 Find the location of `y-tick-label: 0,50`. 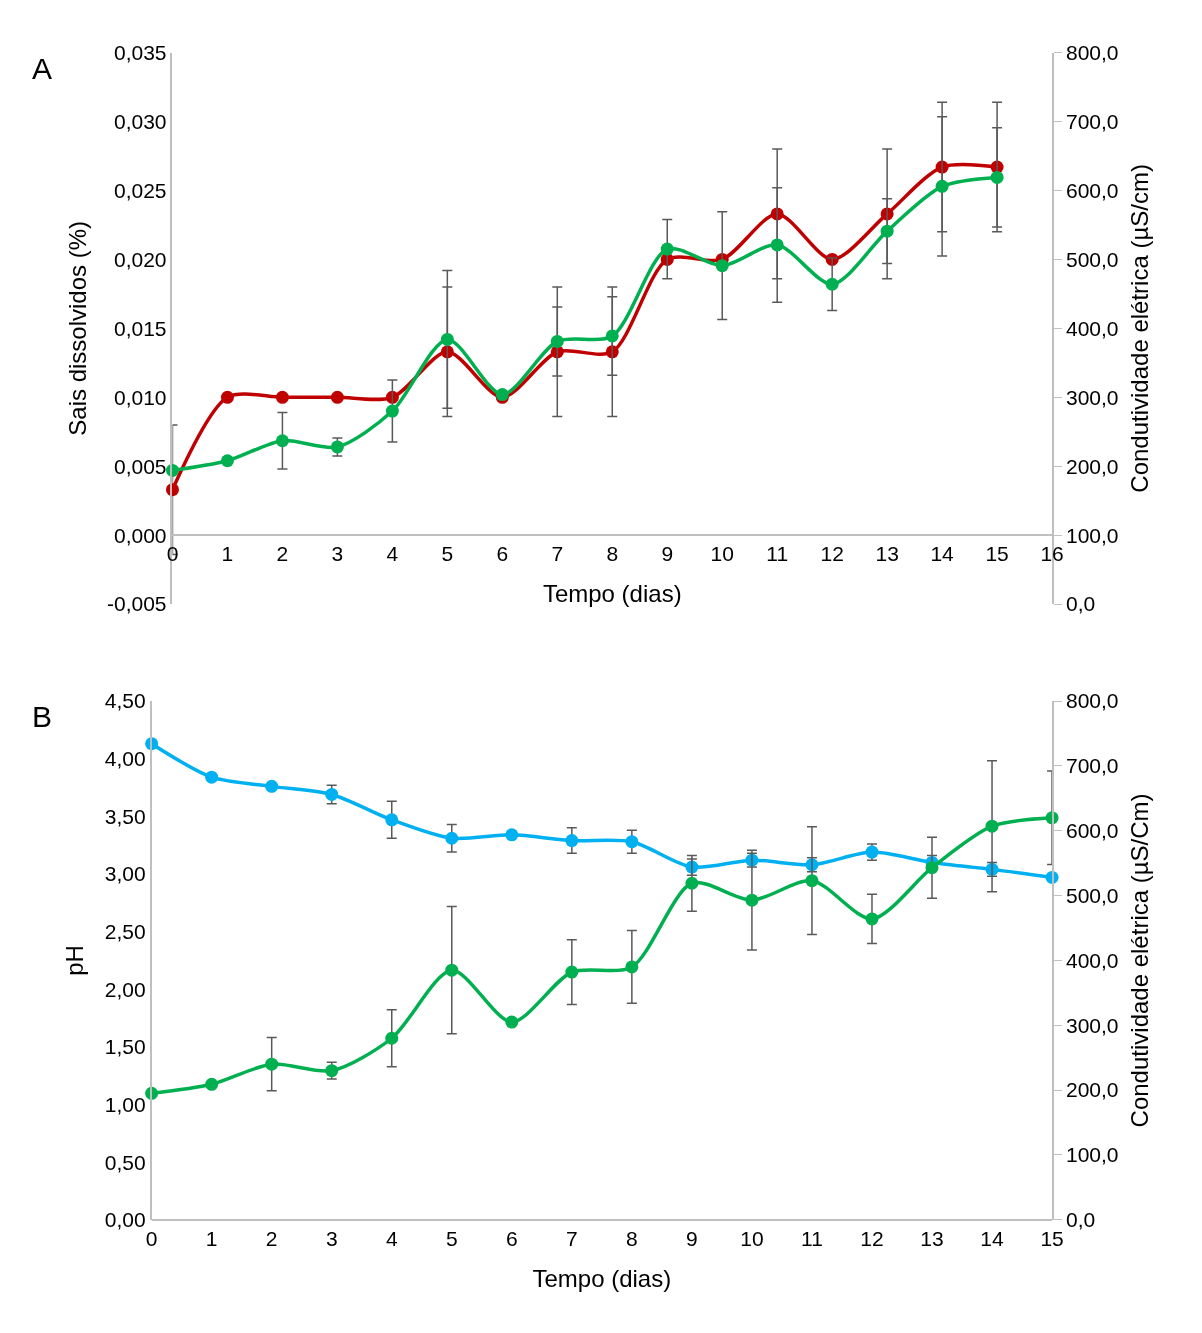

y-tick-label: 0,50 is located at coordinates (125, 1162).